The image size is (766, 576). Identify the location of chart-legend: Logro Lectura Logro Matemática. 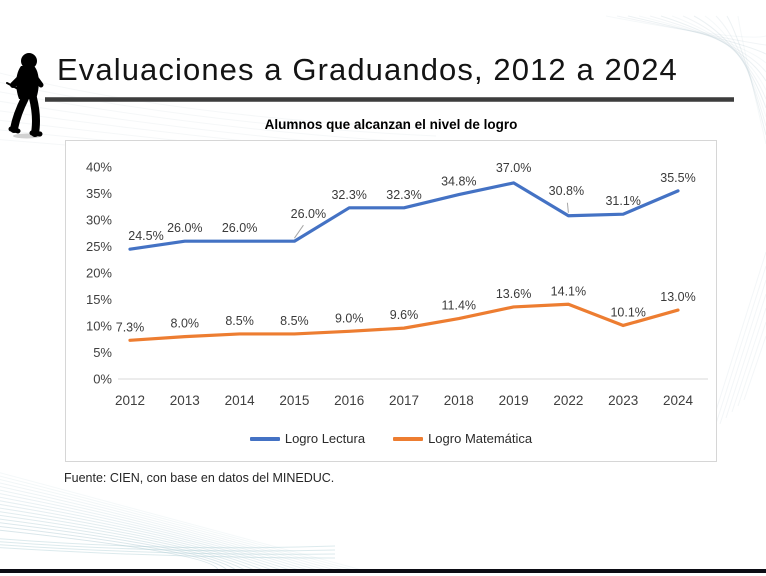
(391, 438).